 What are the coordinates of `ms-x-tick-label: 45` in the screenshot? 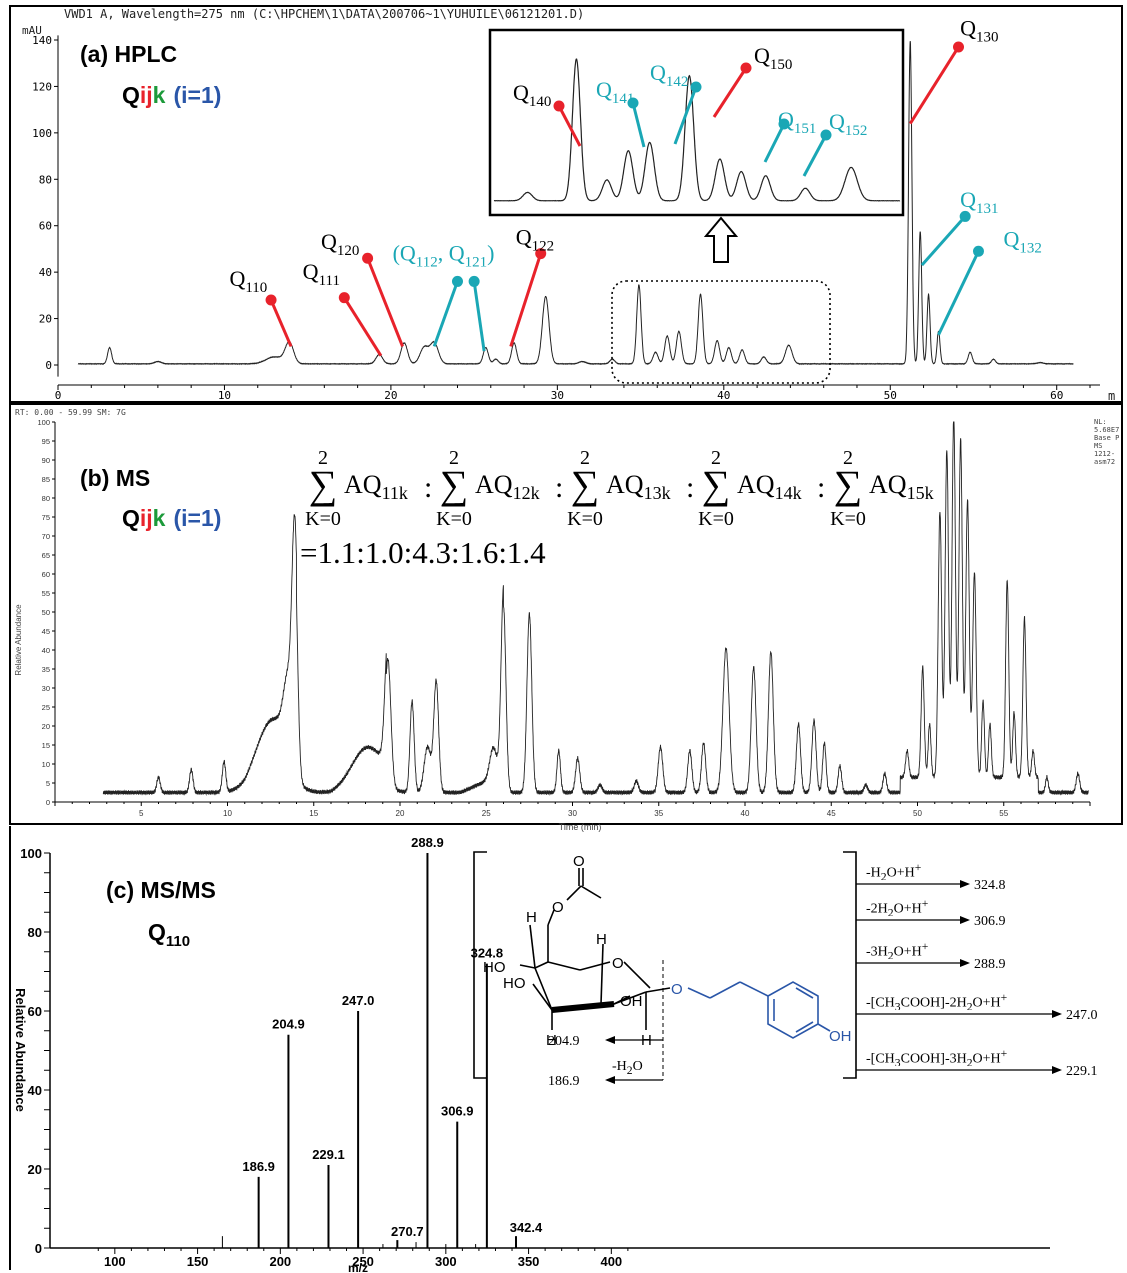 It's located at (831, 813).